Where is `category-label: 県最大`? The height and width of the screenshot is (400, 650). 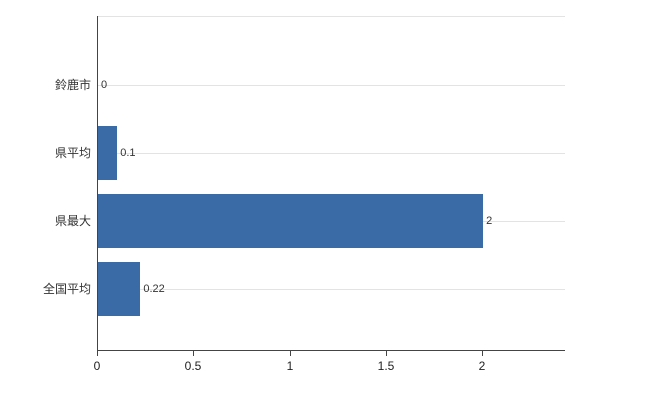 category-label: 県最大 is located at coordinates (72, 221).